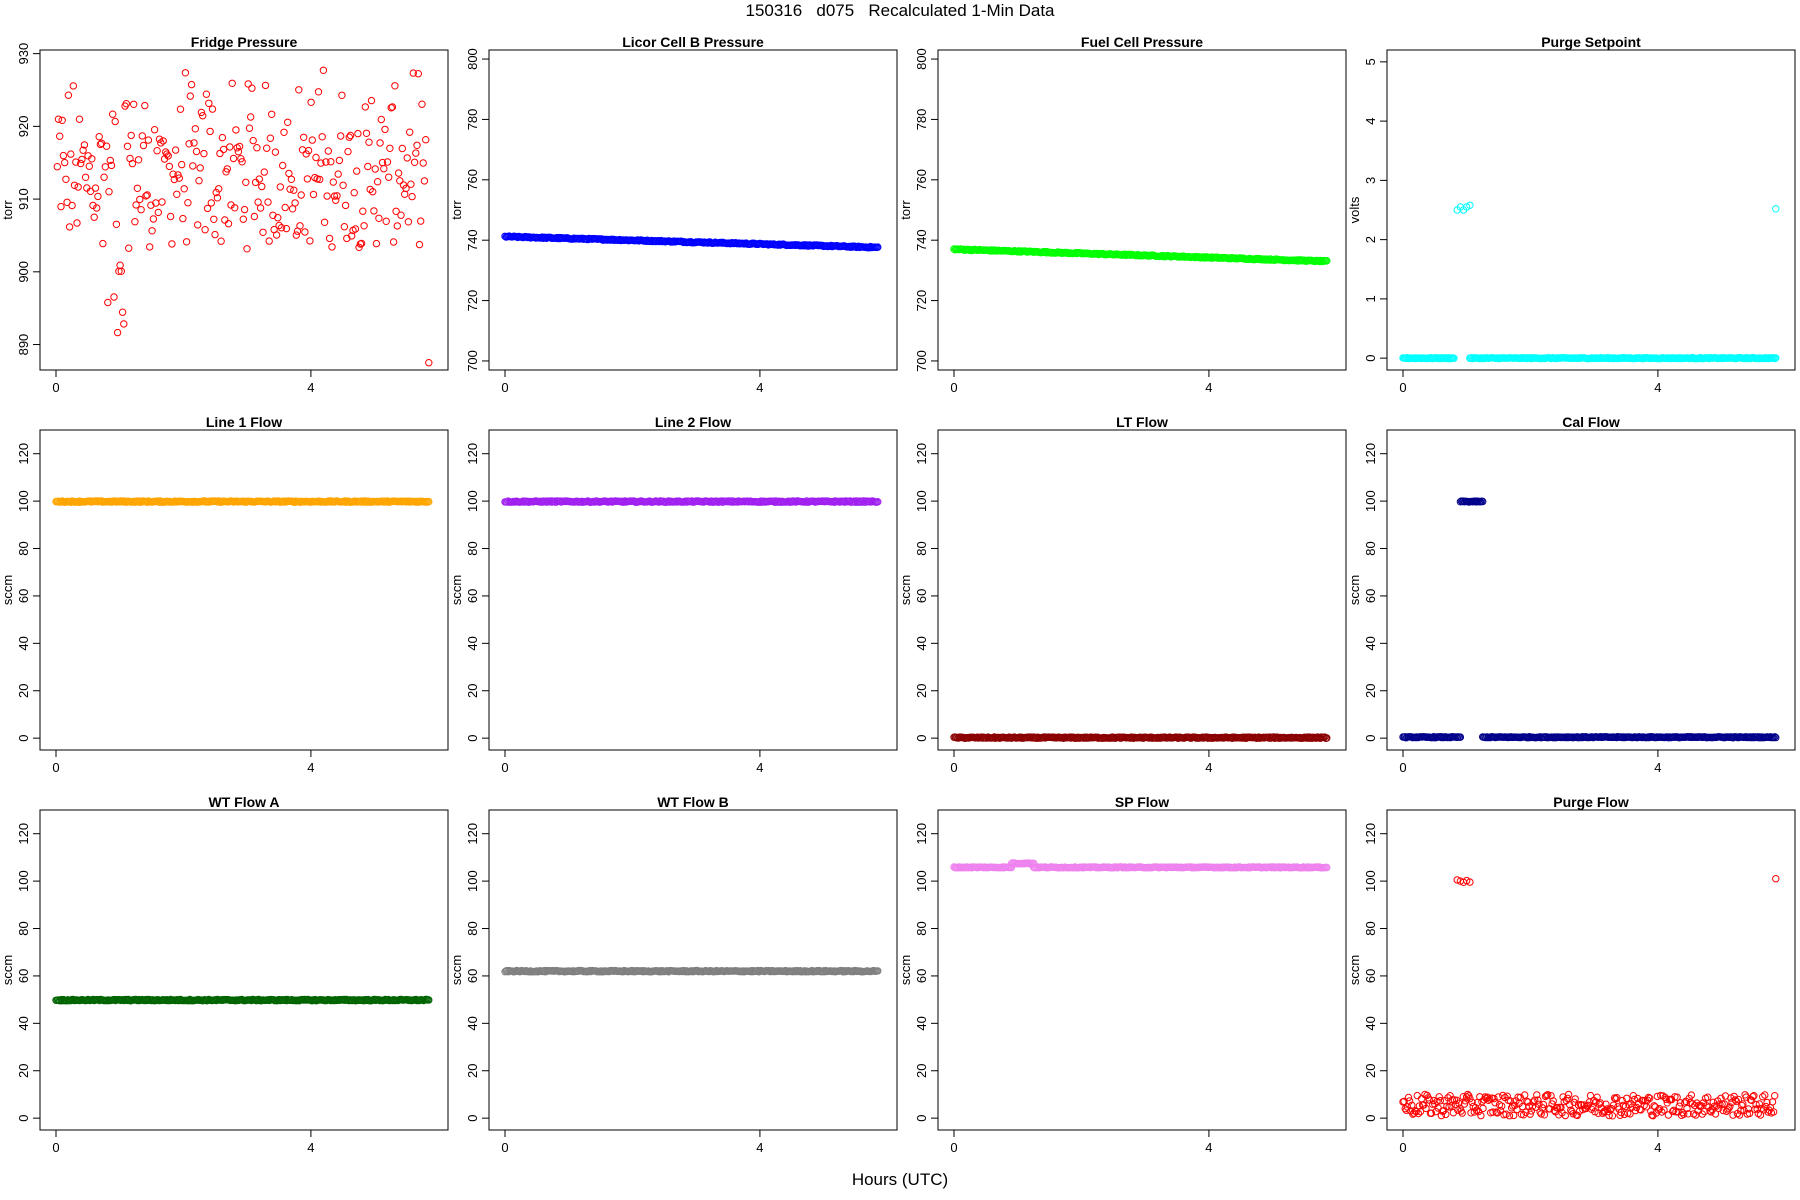 The width and height of the screenshot is (1800, 1200). I want to click on subplot-title: Purge Setpoint, so click(1591, 42).